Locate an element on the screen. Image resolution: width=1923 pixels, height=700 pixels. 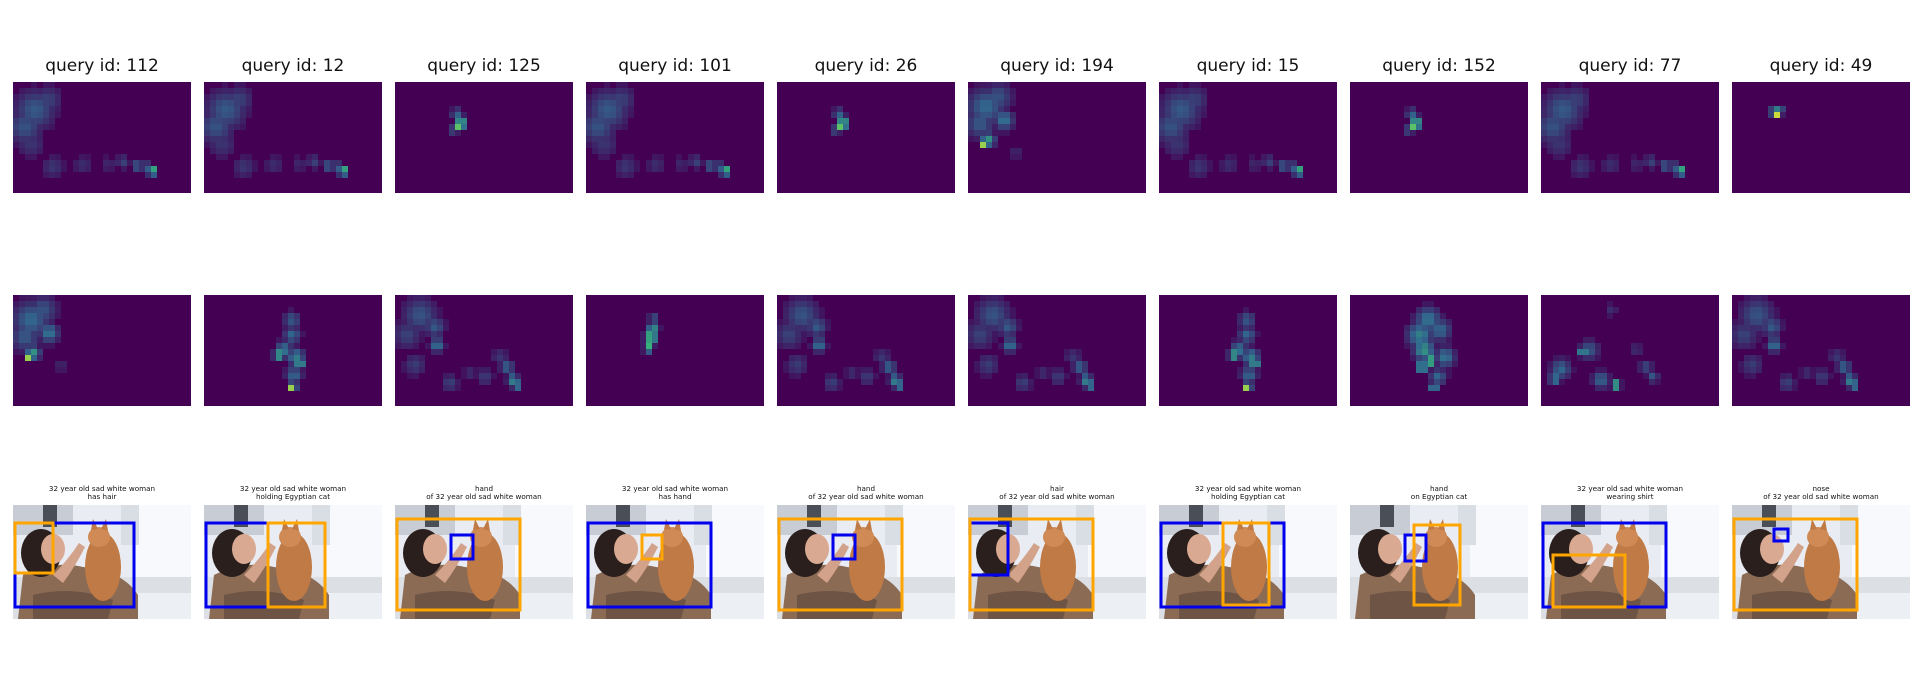
caption-line: holding Egyptian cat is located at coordinates (293, 496).